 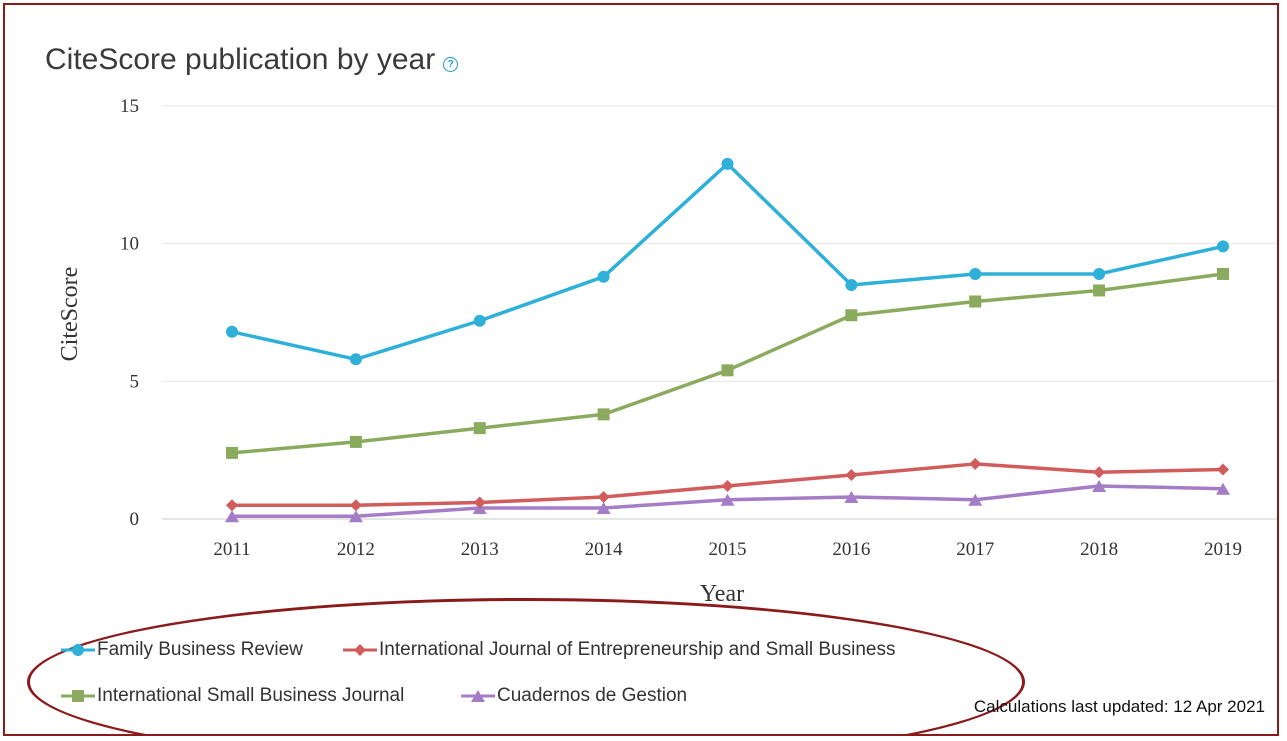 What do you see at coordinates (78, 650) in the screenshot?
I see `legend-marker-circle-icon` at bounding box center [78, 650].